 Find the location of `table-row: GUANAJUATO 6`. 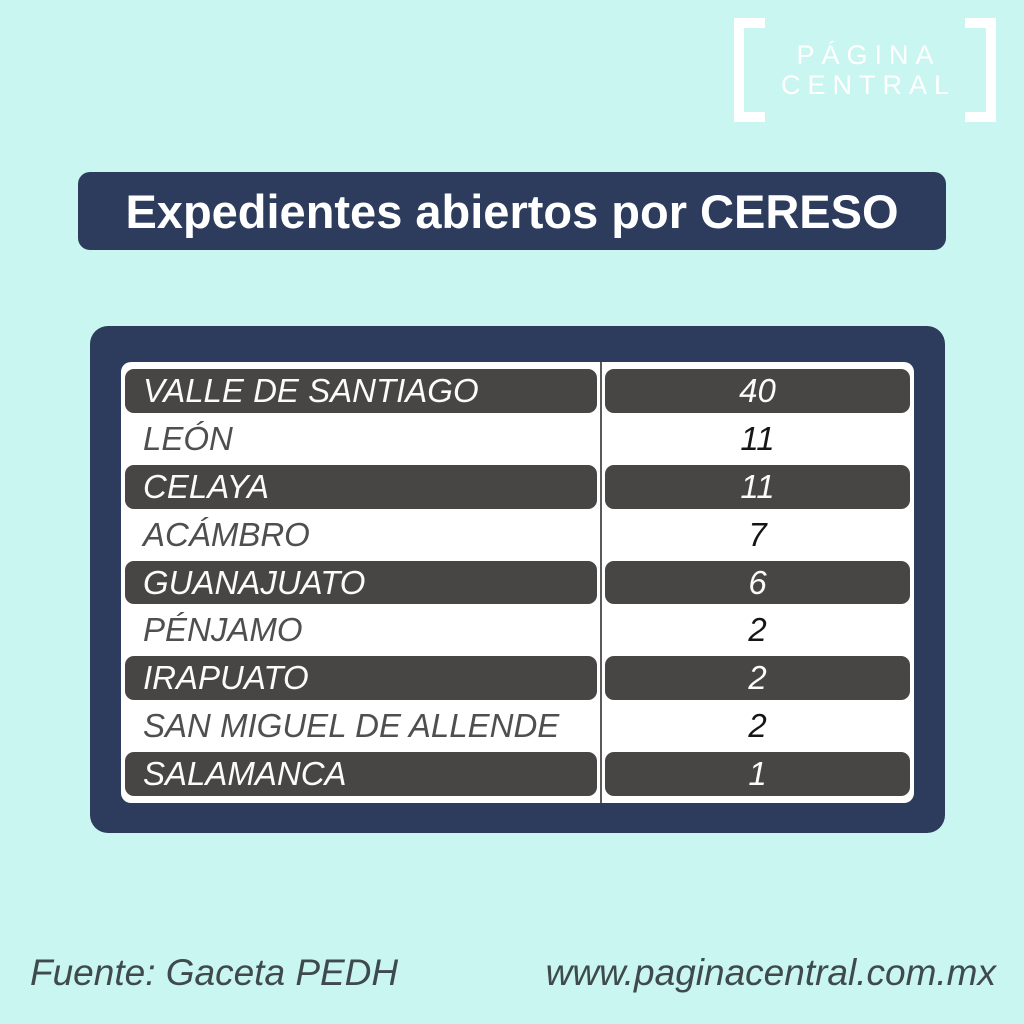

table-row: GUANAJUATO 6 is located at coordinates (517, 583).